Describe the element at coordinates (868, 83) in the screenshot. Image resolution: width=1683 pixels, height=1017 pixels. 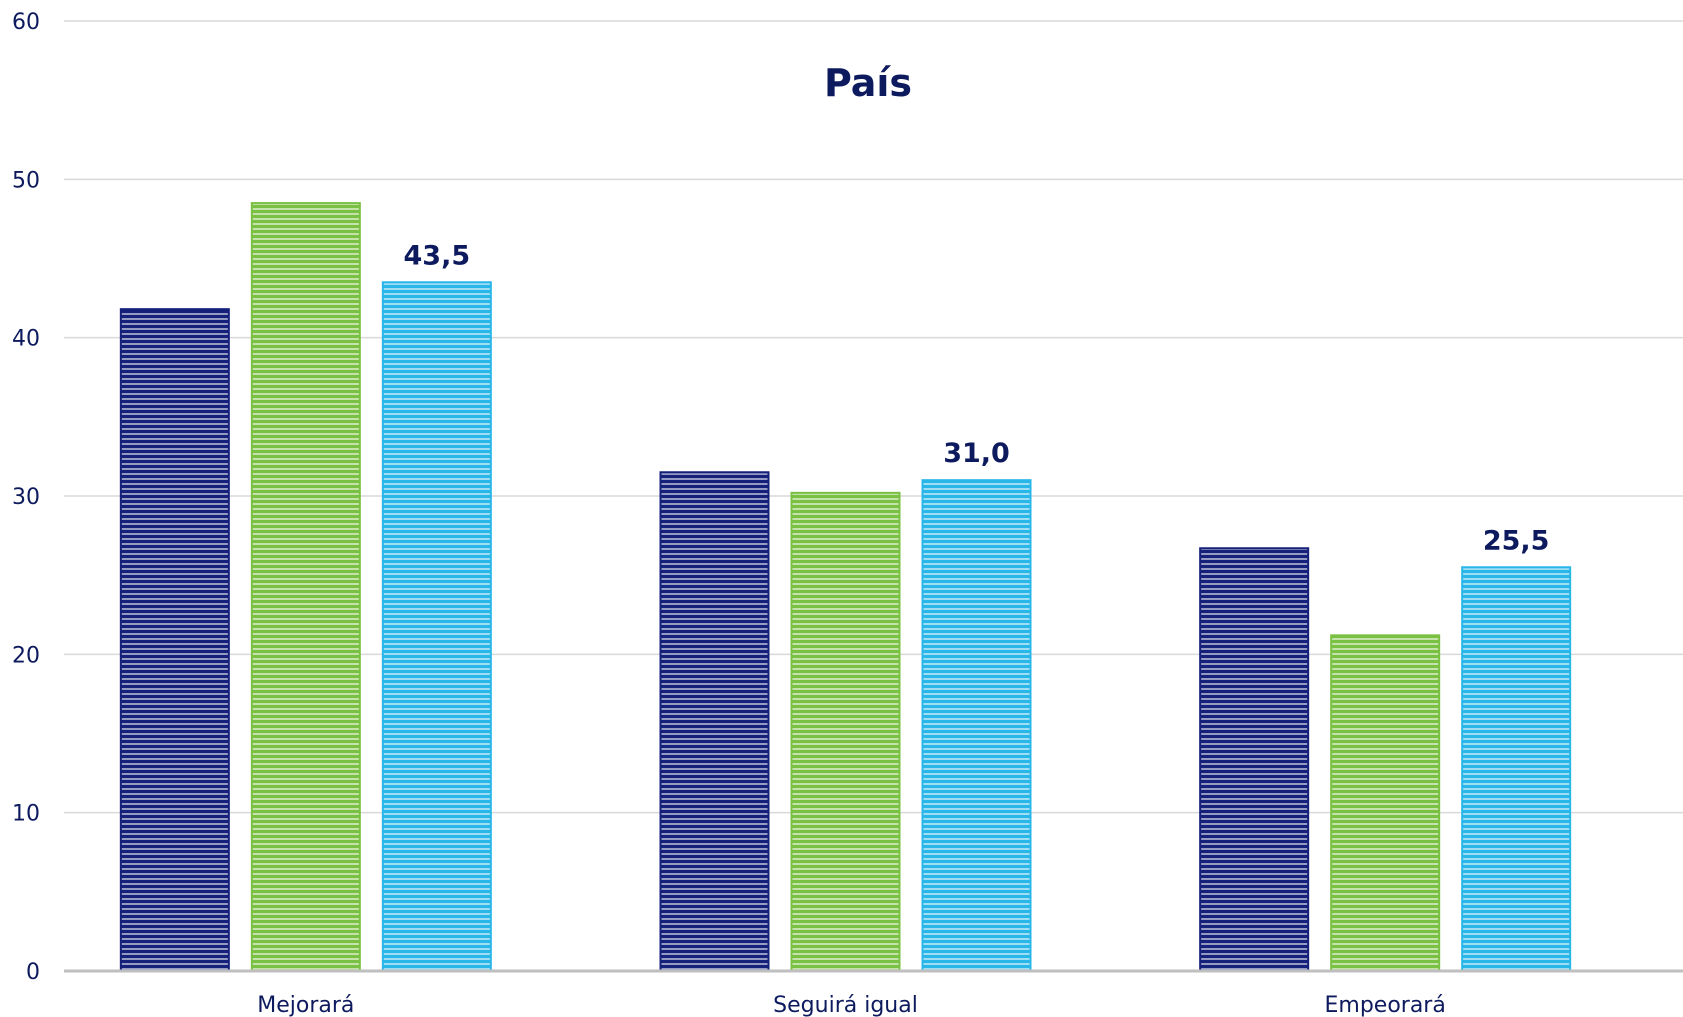
I see `chart-title: País` at that location.